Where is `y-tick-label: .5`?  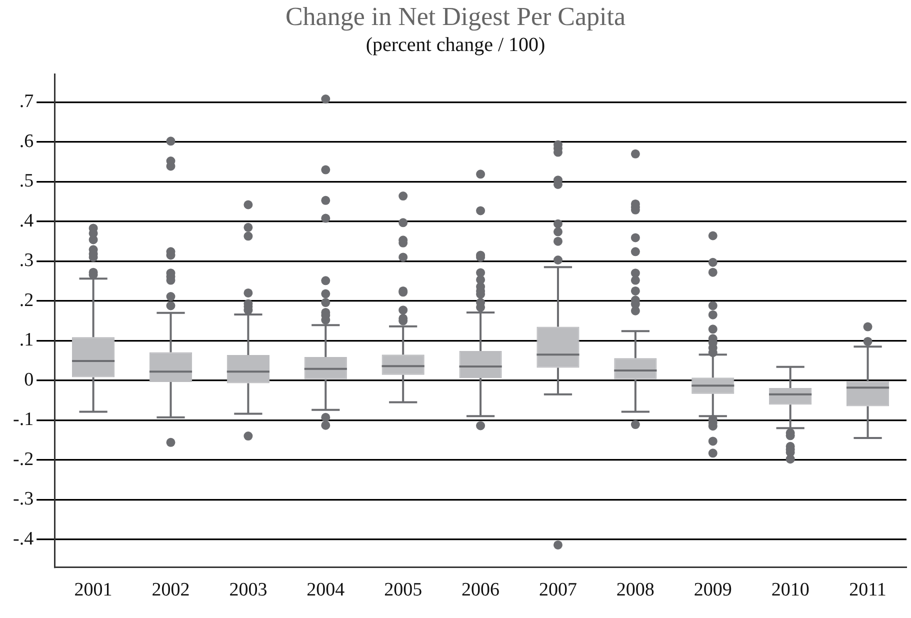
y-tick-label: .5 is located at coordinates (26, 181).